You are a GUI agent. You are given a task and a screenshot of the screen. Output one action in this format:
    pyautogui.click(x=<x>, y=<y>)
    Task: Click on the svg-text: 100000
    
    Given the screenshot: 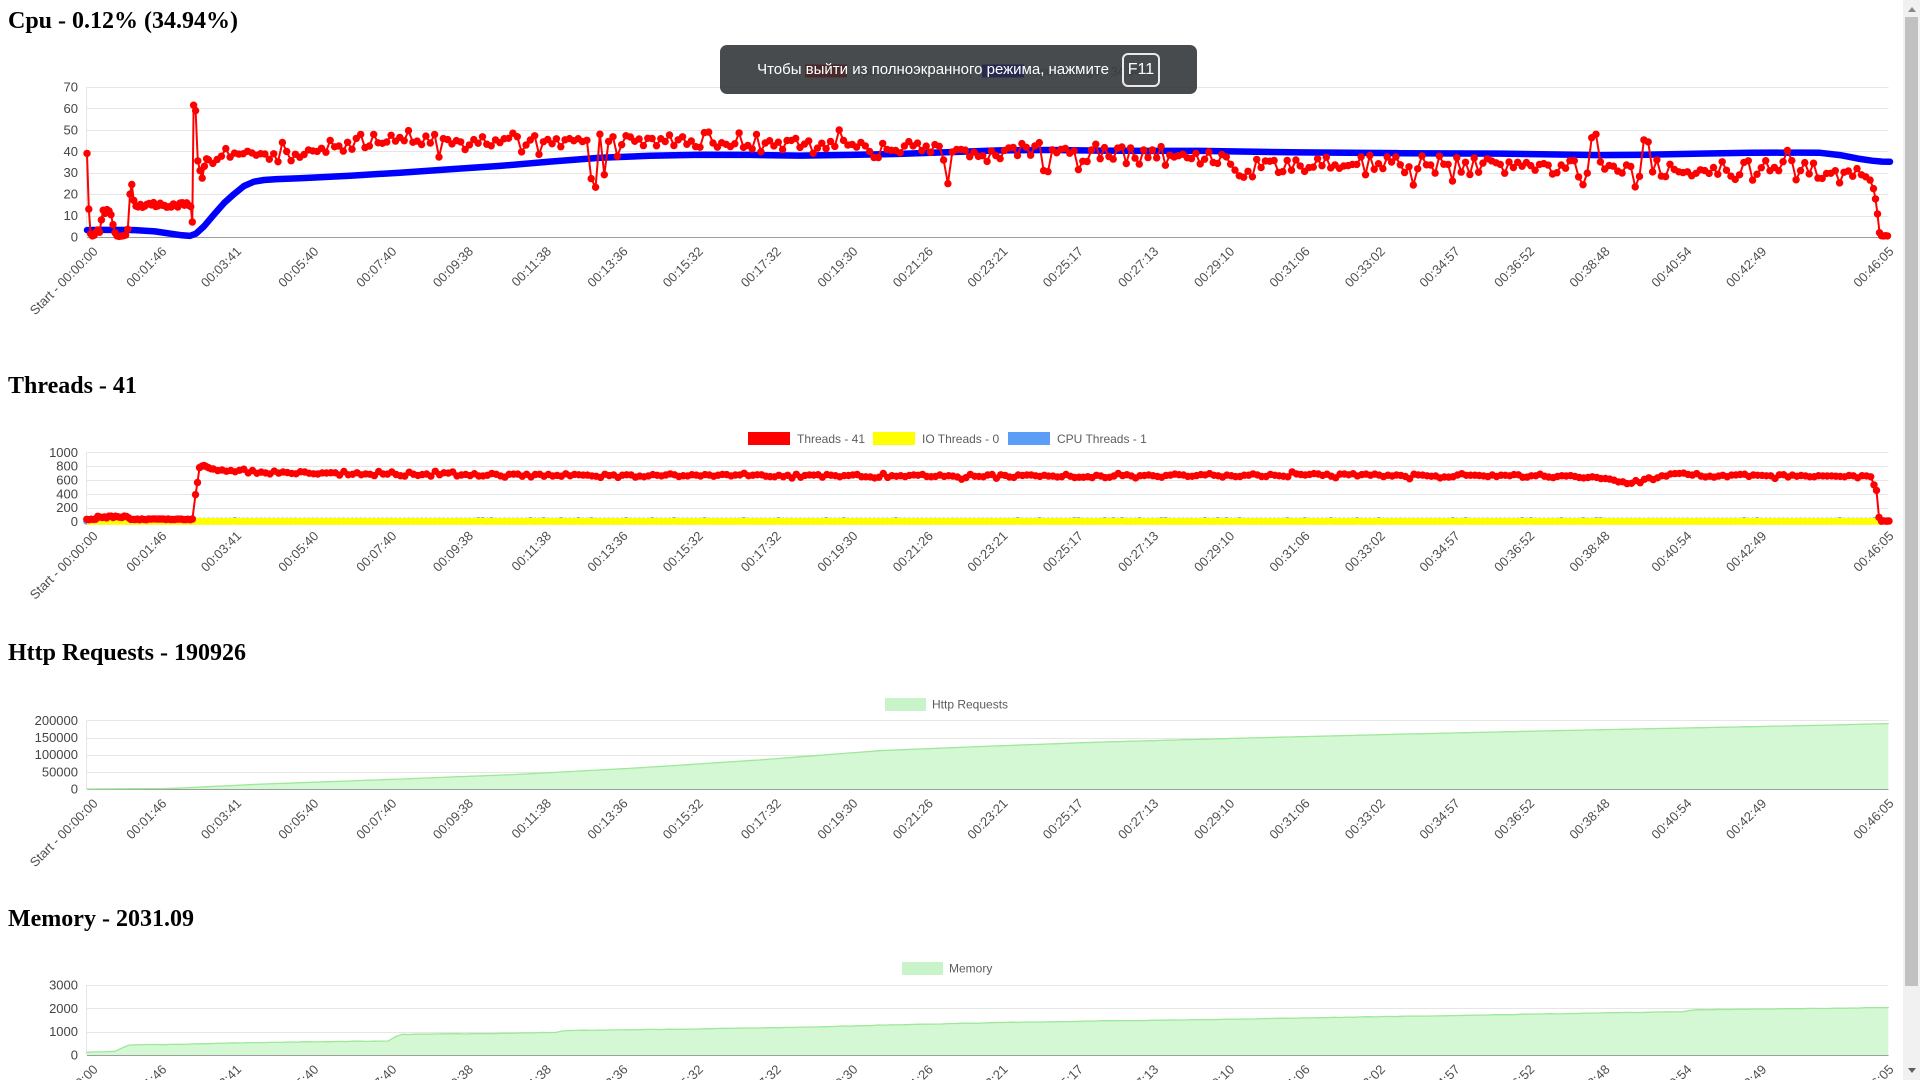 What is the action you would take?
    pyautogui.click(x=56, y=754)
    